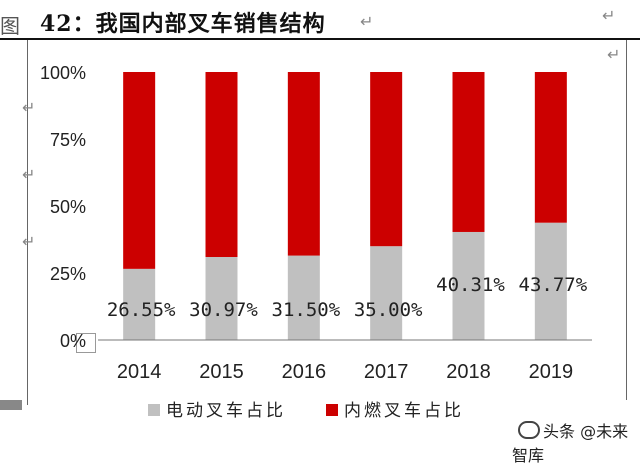 The image size is (640, 466). I want to click on figure-label-glyph: 图, so click(10, 26).